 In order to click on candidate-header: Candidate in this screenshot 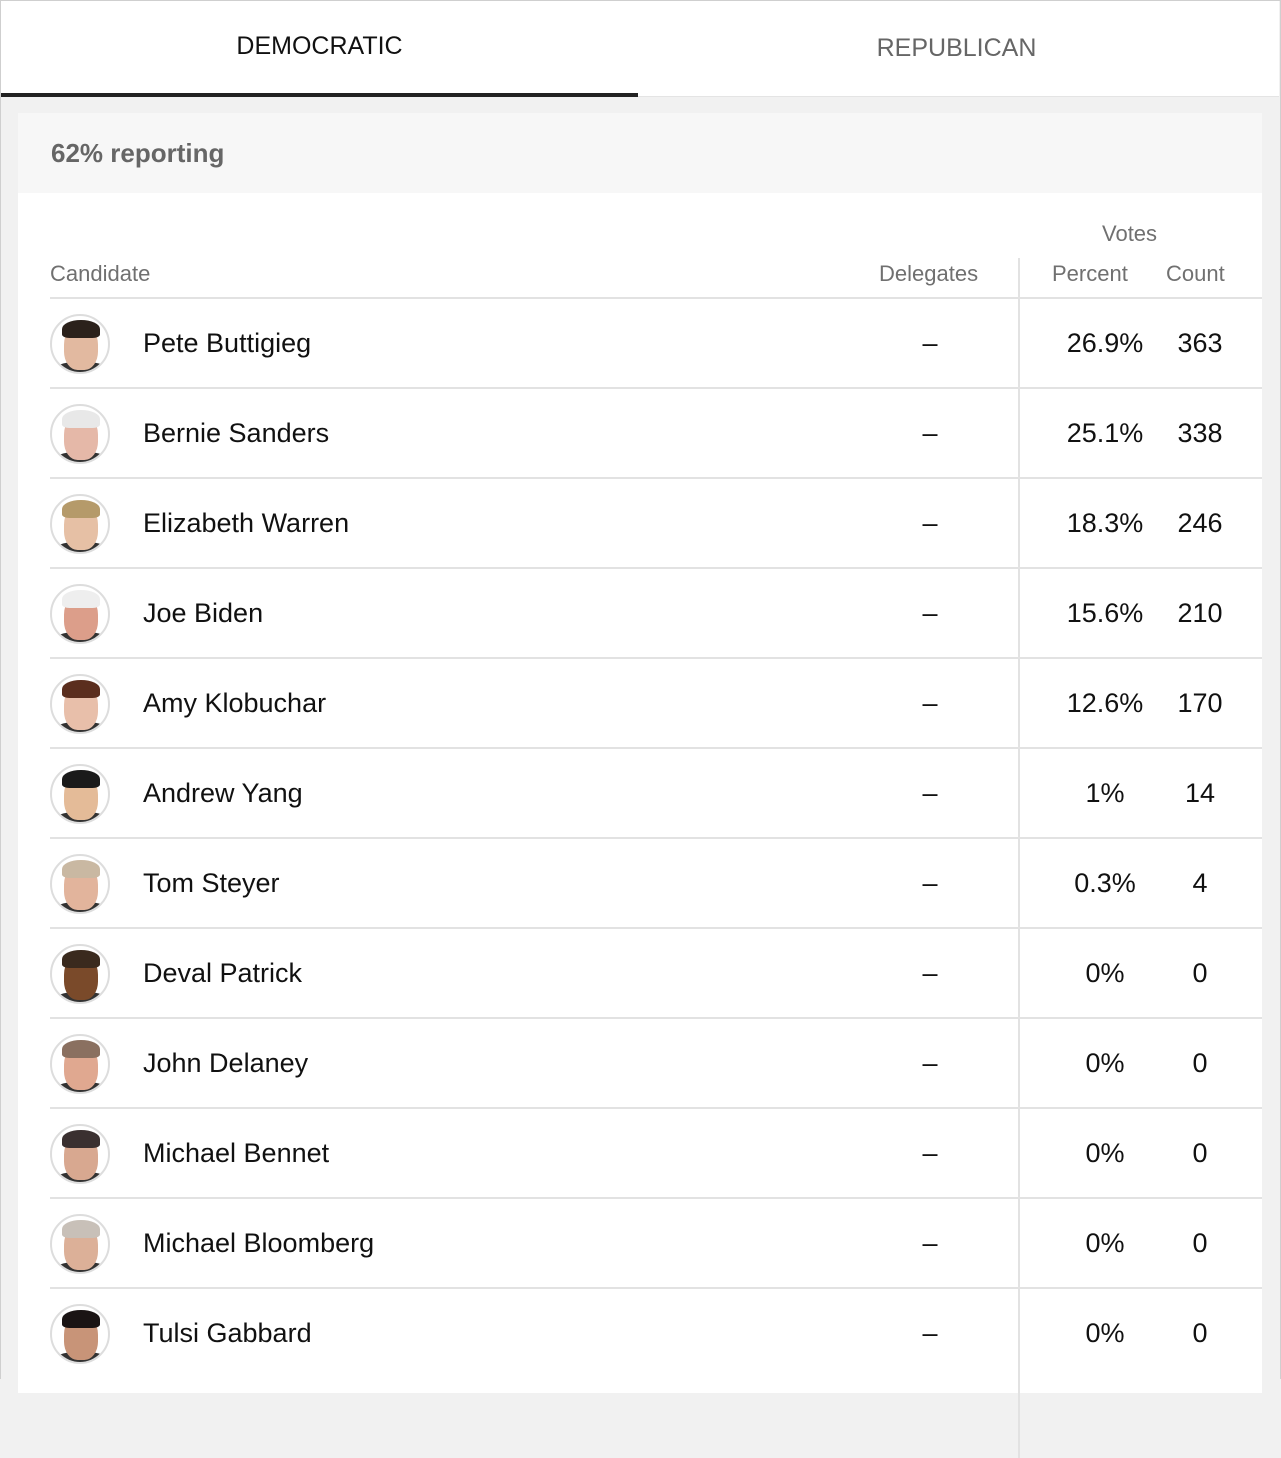, I will do `click(100, 273)`.